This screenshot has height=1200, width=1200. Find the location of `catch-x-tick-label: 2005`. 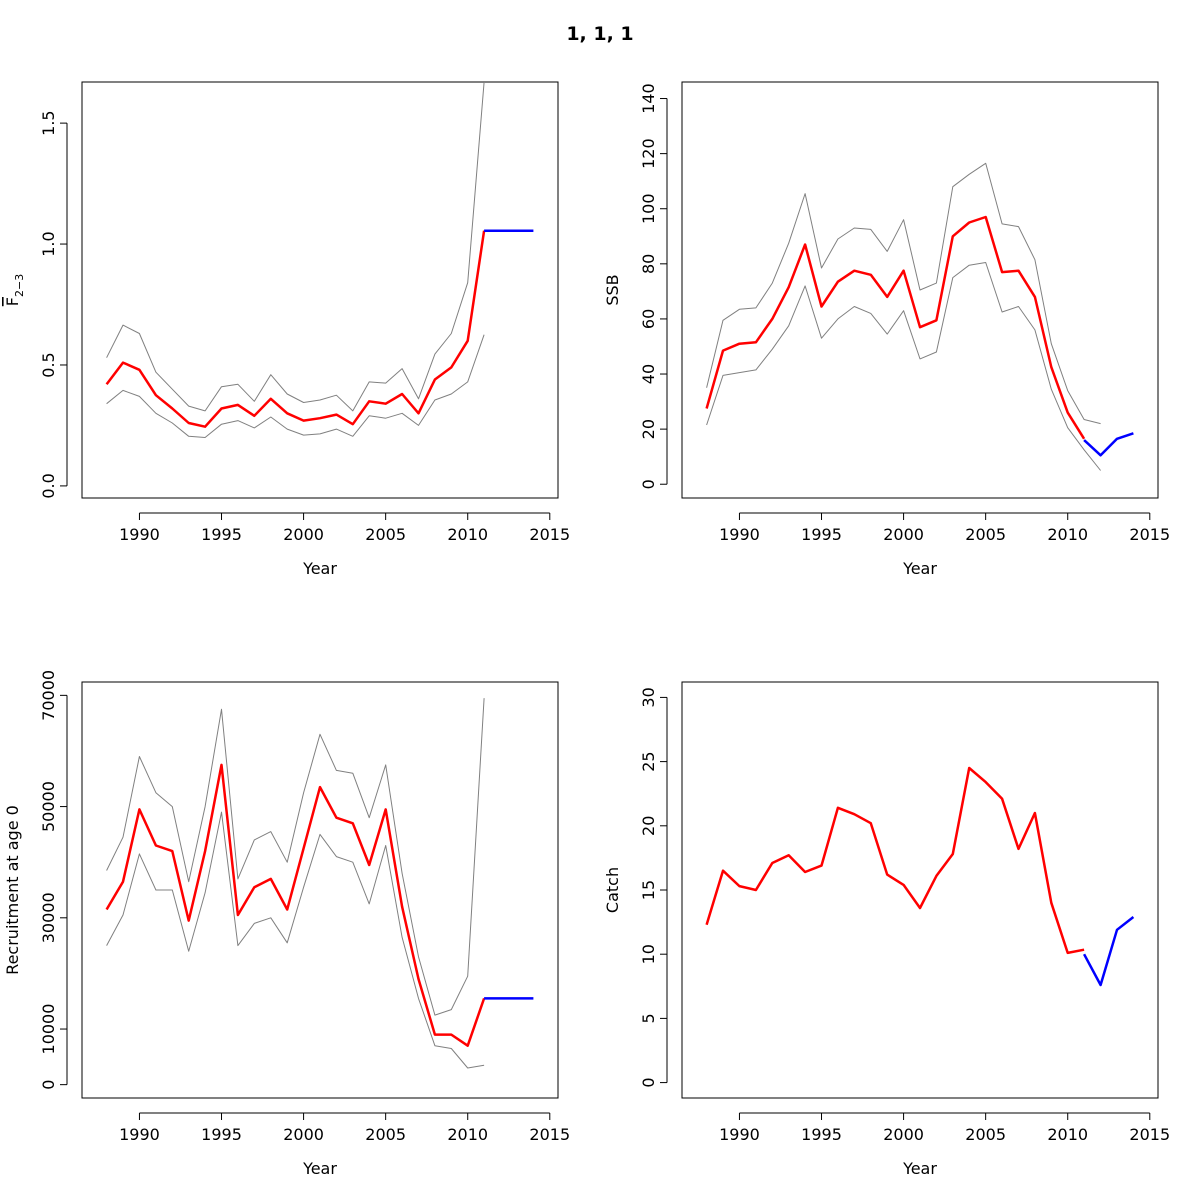

catch-x-tick-label: 2005 is located at coordinates (985, 1134).